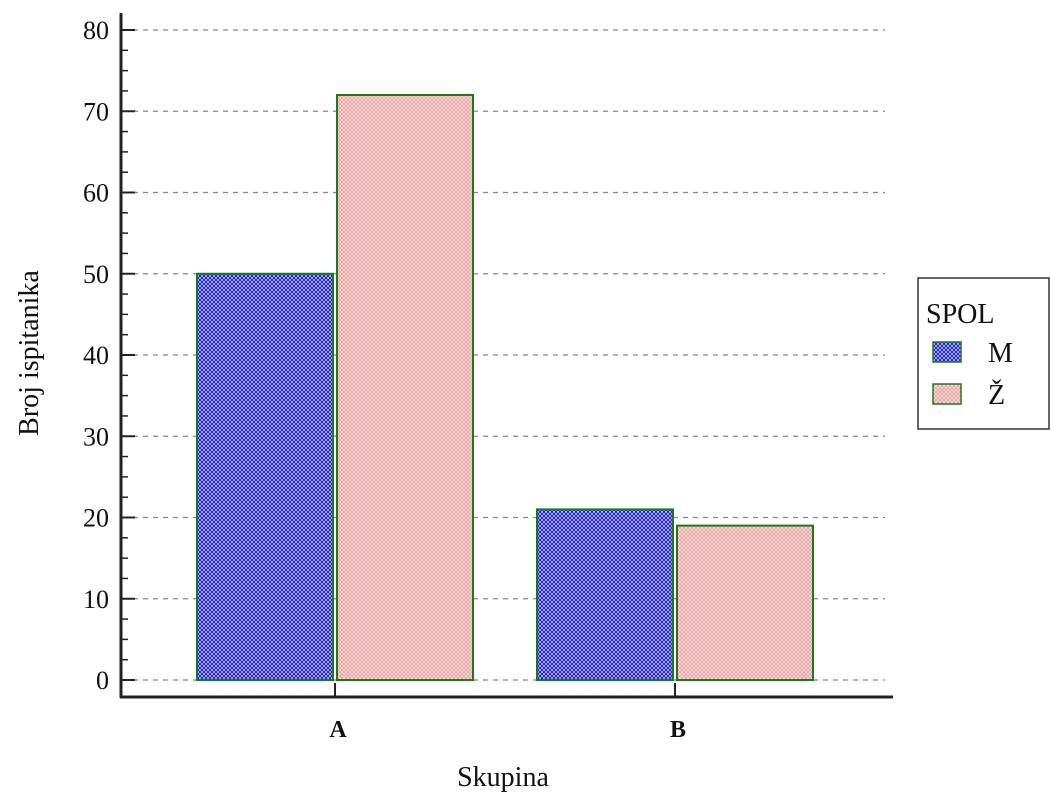 The height and width of the screenshot is (803, 1051). Describe the element at coordinates (996, 395) in the screenshot. I see `legend-label: Ž` at that location.